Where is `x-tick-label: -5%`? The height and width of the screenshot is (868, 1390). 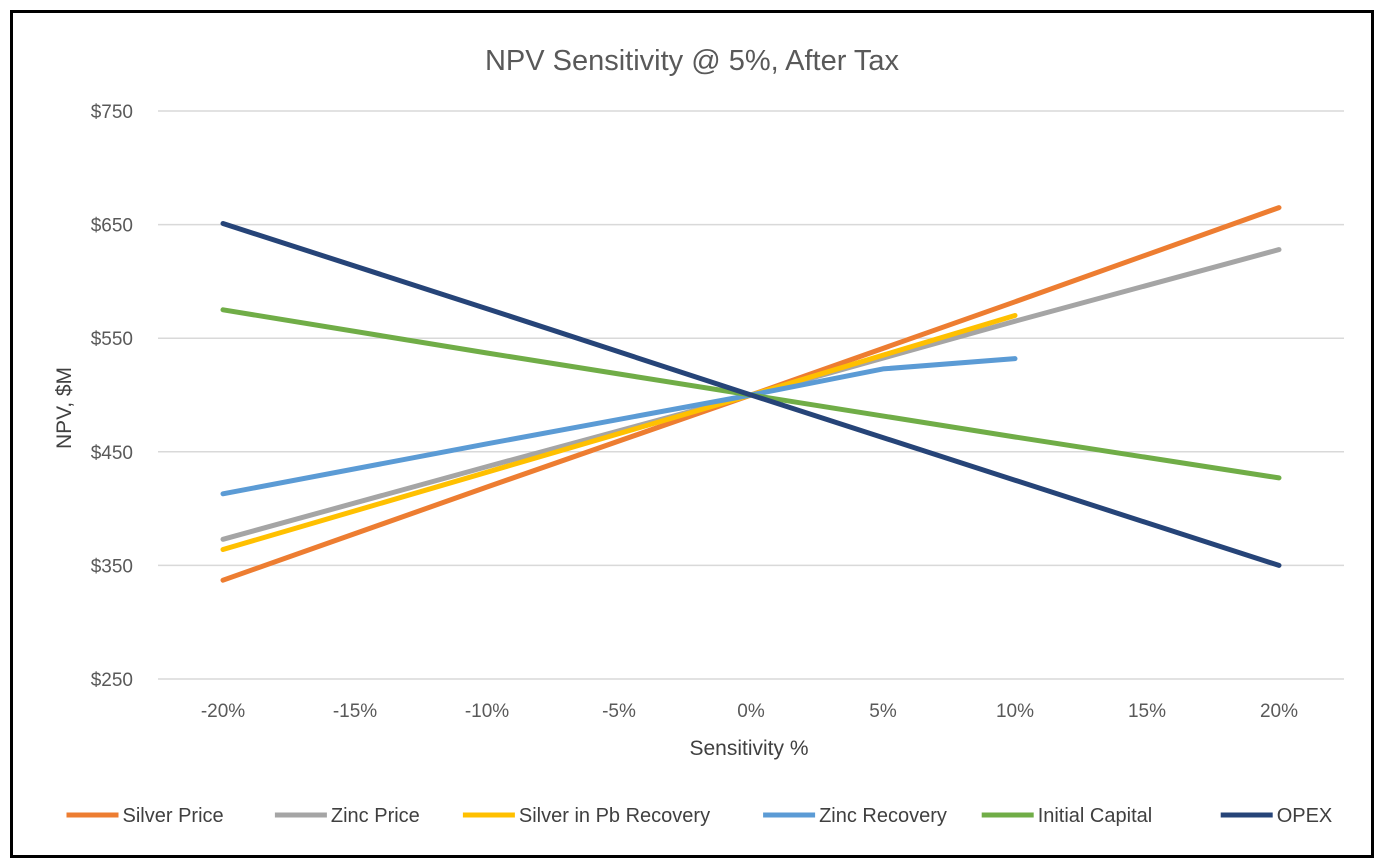
x-tick-label: -5% is located at coordinates (619, 711).